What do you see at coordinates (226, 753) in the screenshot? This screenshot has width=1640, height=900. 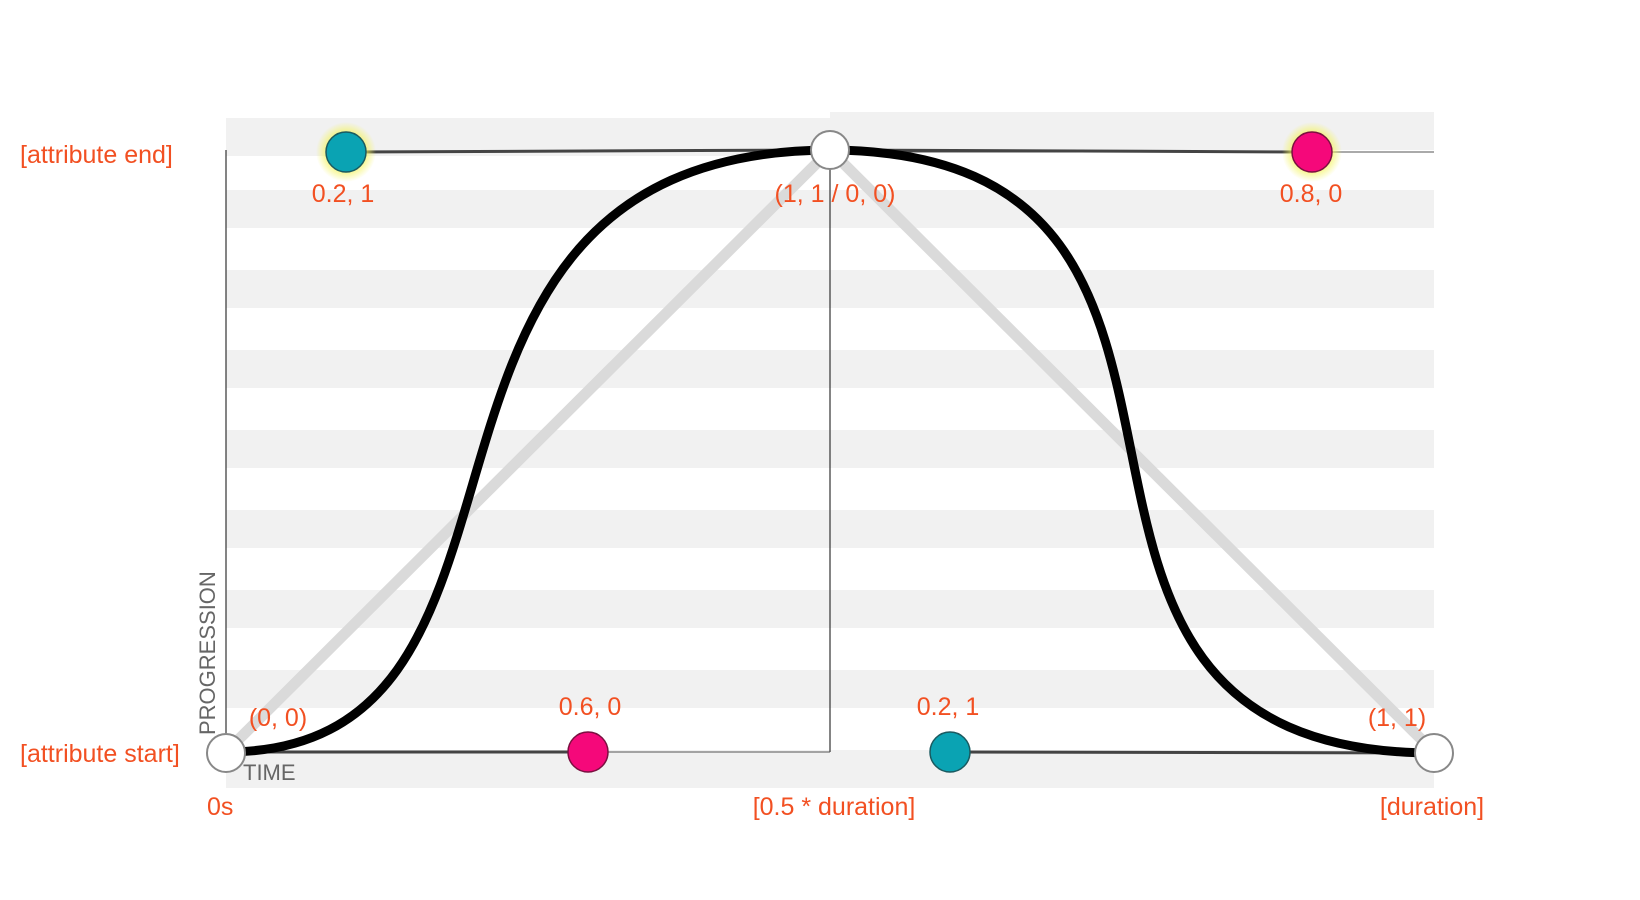 I see `anchor-start` at bounding box center [226, 753].